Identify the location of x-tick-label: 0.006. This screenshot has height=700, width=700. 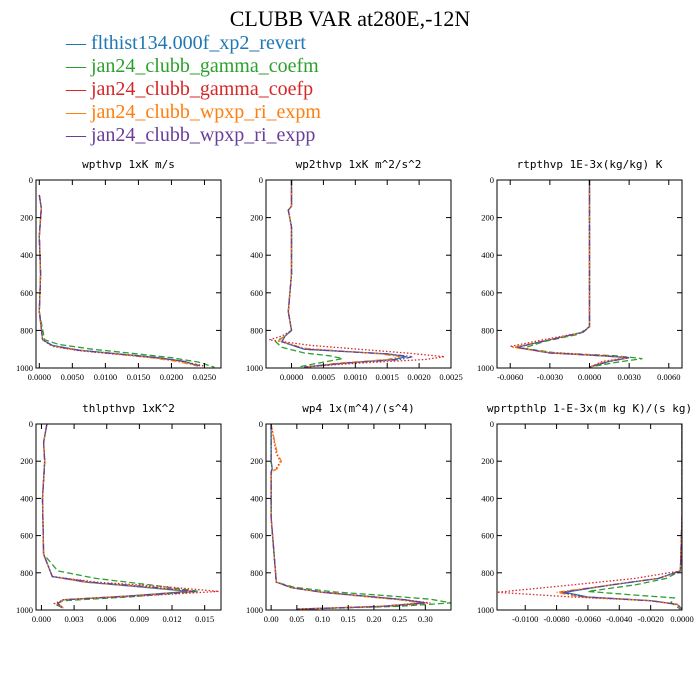
(106, 619).